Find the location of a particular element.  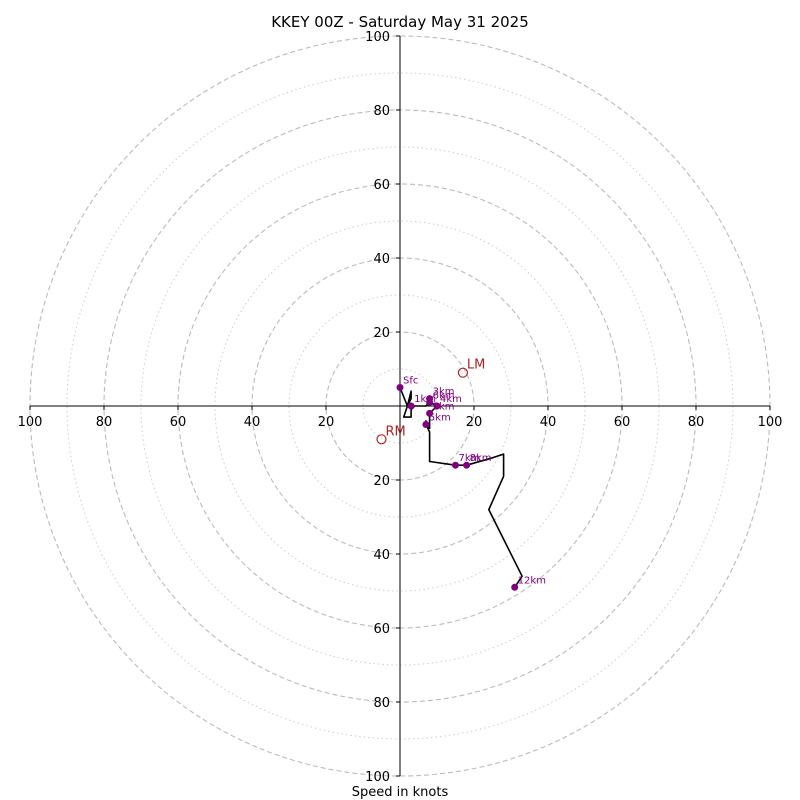

hodograph-line is located at coordinates (461, 487).